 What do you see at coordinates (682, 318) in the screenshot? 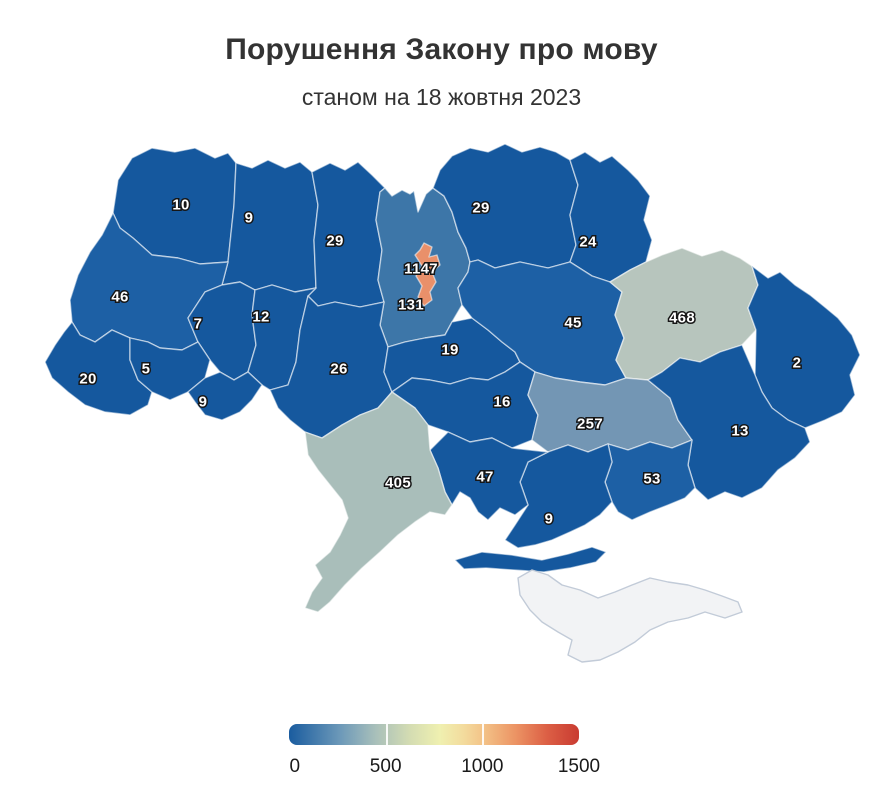
I see `region-kharkiv-value: 468` at bounding box center [682, 318].